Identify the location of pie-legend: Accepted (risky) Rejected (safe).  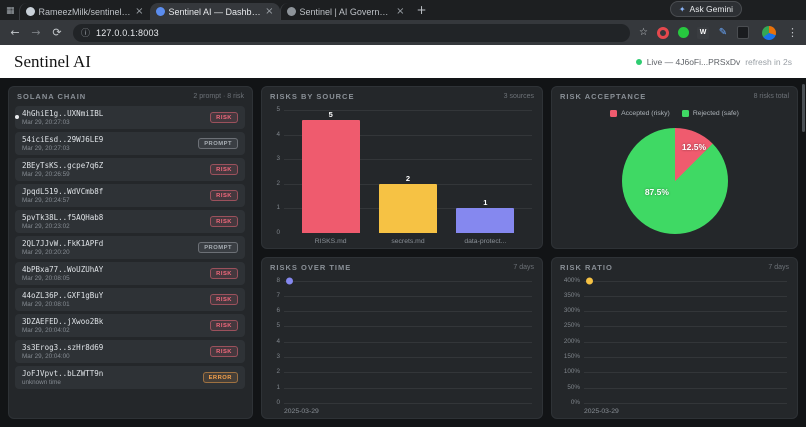
(674, 113).